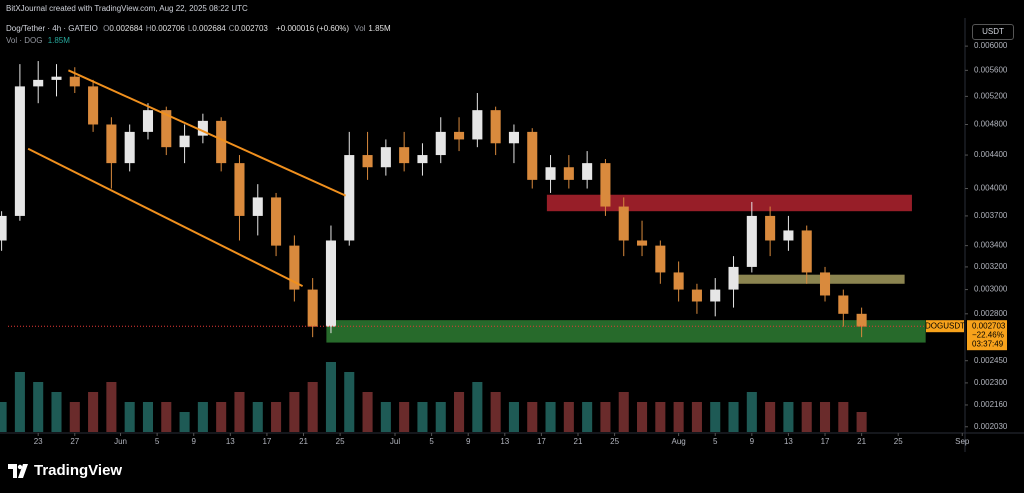 Image resolution: width=1024 pixels, height=493 pixels. Describe the element at coordinates (991, 404) in the screenshot. I see `y-tick-label: 0.002160` at that location.